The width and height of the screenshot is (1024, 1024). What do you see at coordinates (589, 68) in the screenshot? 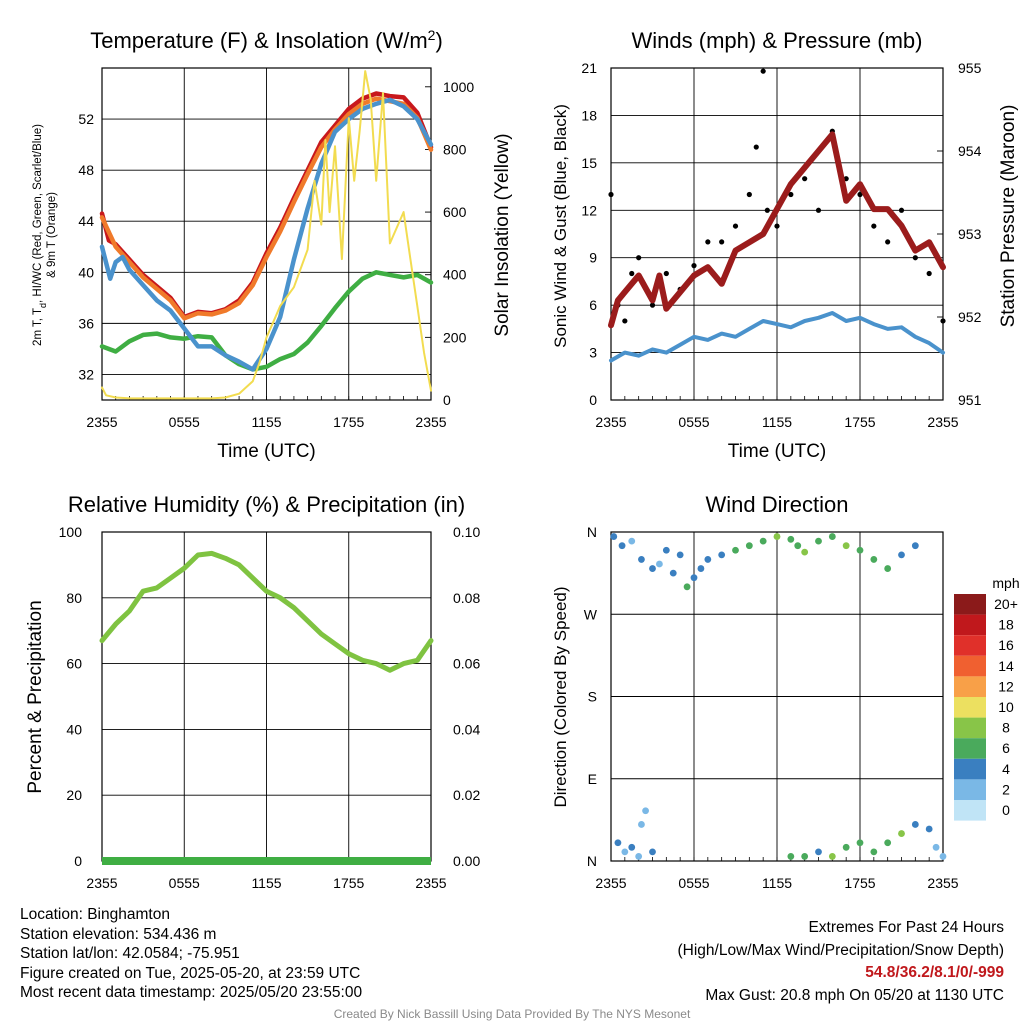
I see `y-tick-label: 21` at bounding box center [589, 68].